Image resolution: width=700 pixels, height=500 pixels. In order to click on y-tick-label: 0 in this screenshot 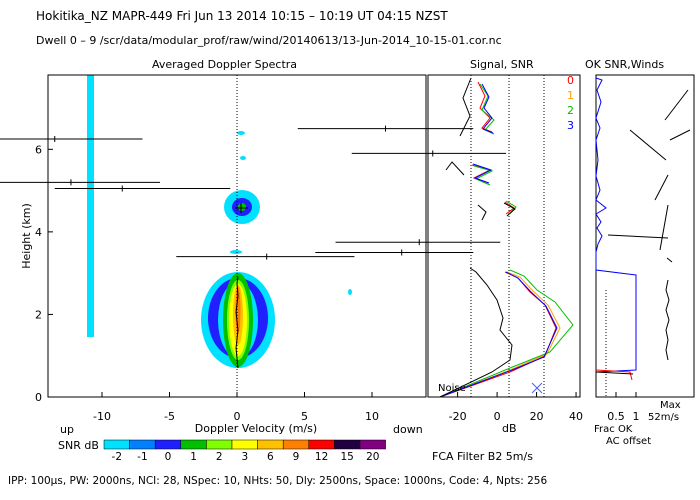, I will do `click(38, 397)`.